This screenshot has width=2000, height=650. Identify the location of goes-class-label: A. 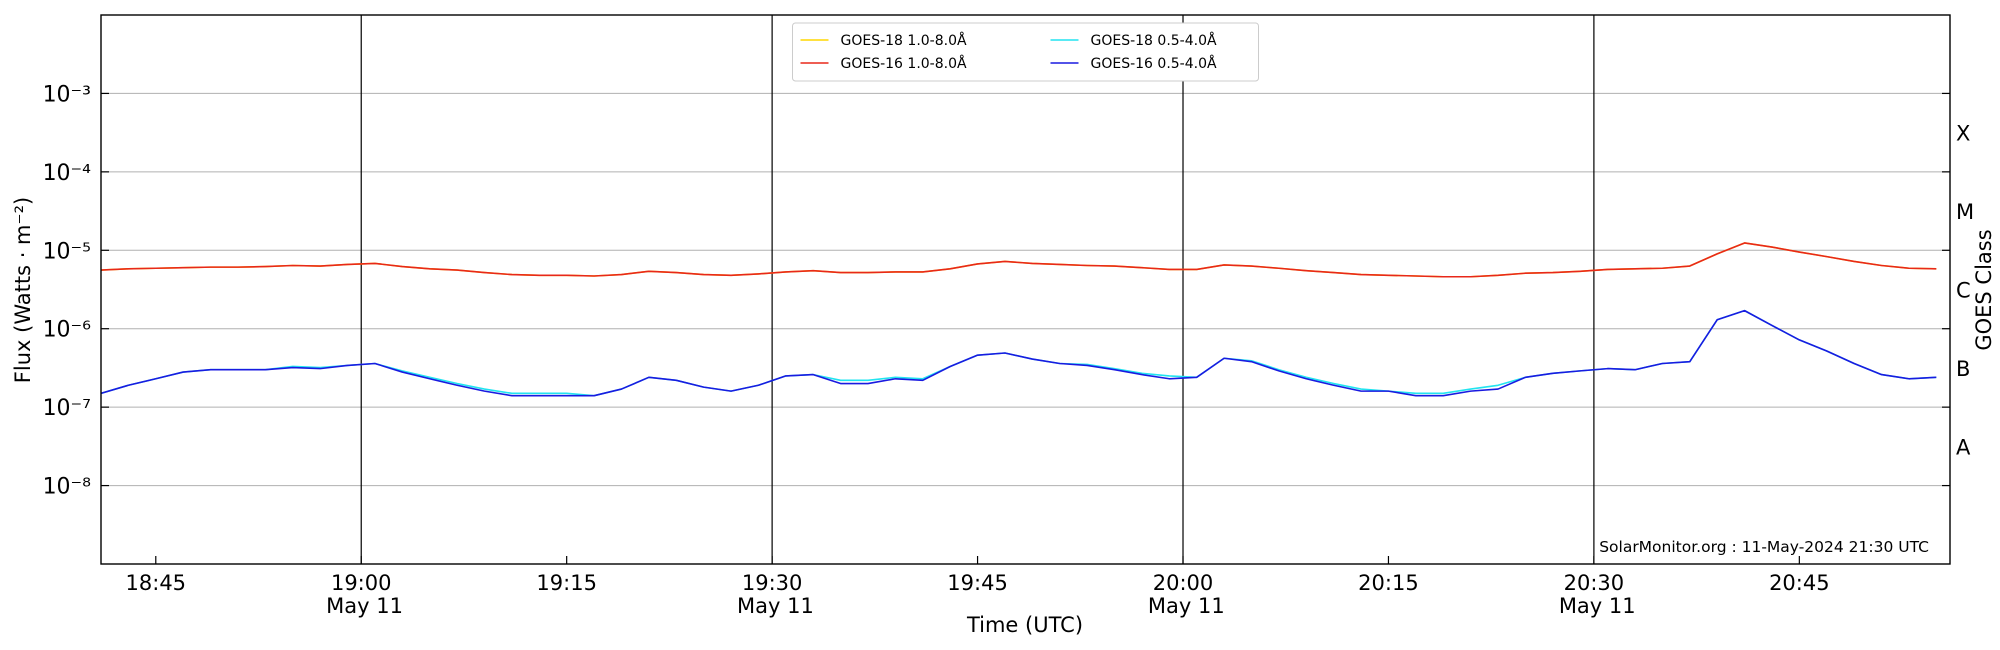
(1963, 447).